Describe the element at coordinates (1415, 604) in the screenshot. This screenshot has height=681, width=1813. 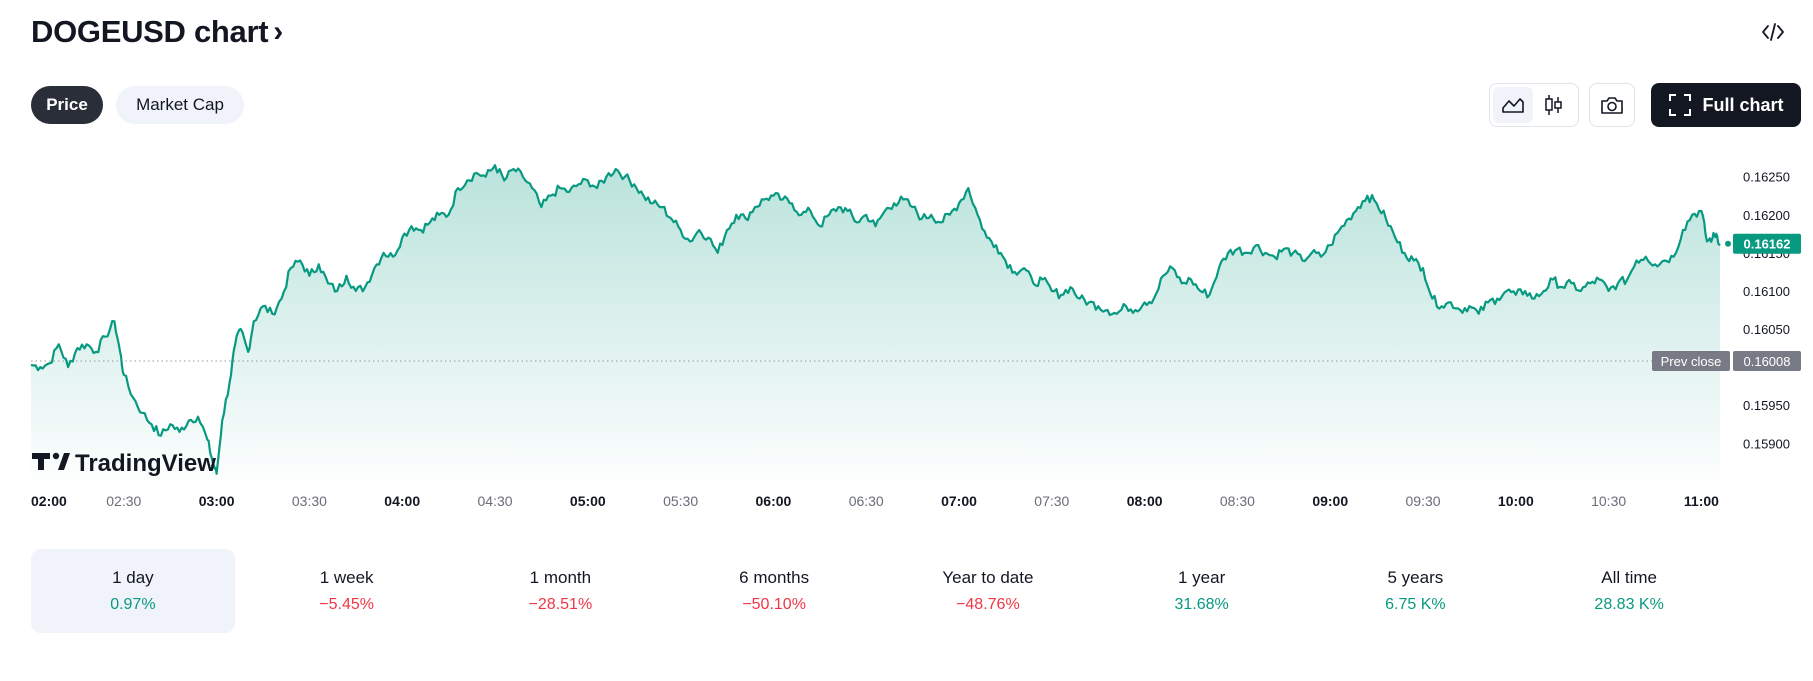
I see `period-change-value: 6.75 K%` at that location.